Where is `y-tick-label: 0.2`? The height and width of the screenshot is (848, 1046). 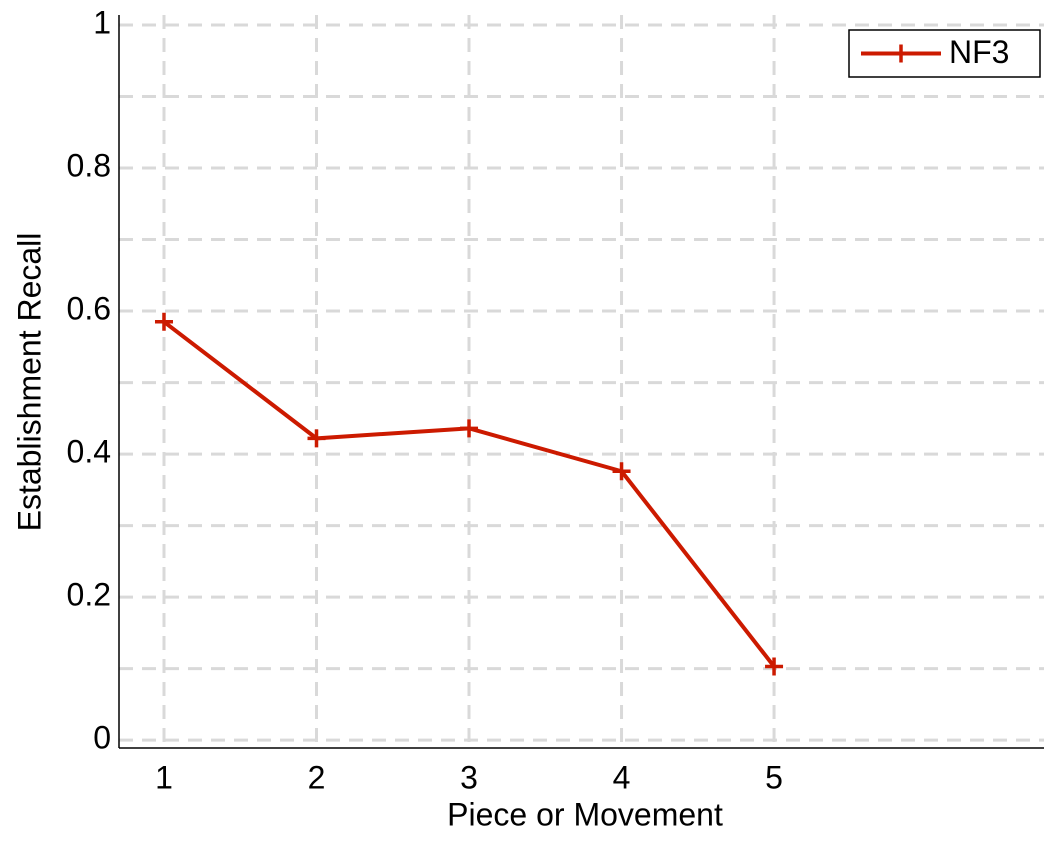
y-tick-label: 0.2 is located at coordinates (89, 595).